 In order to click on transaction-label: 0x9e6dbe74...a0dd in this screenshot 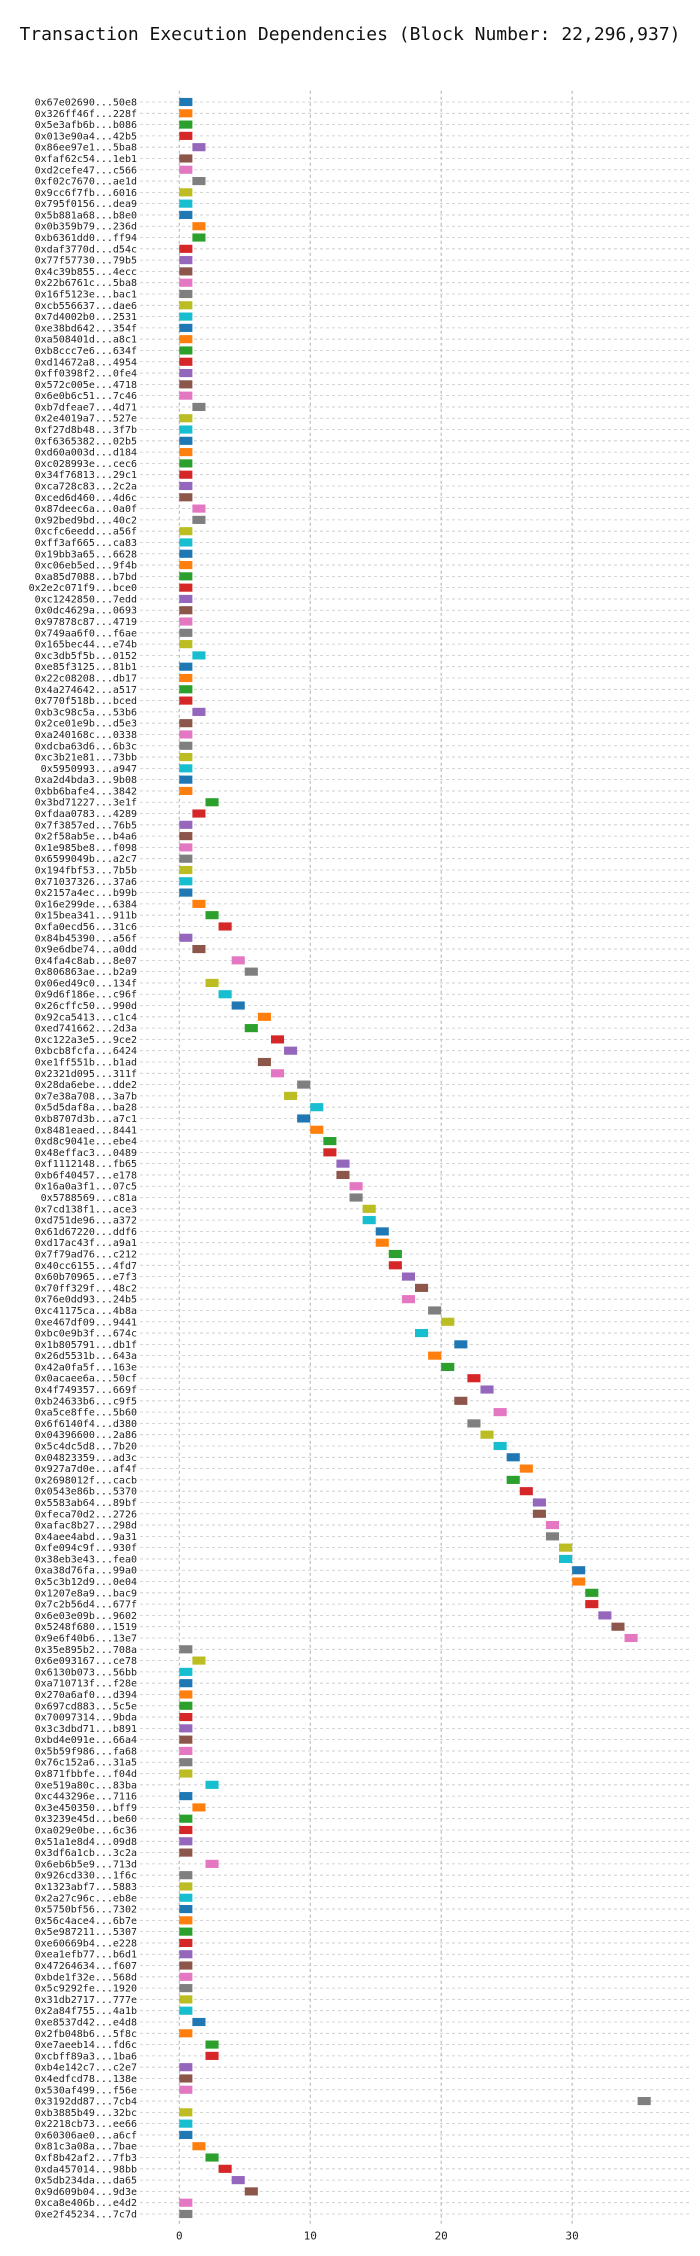, I will do `click(86, 950)`.